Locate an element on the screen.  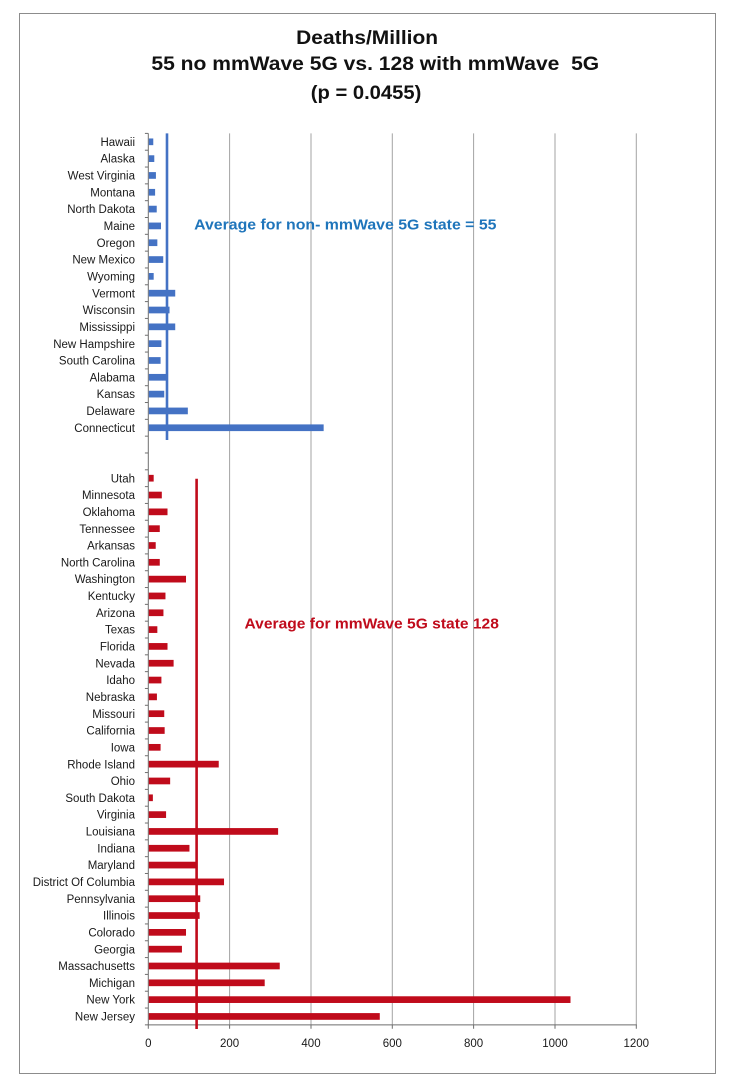
svg-text: 400 is located at coordinates (310, 1044).